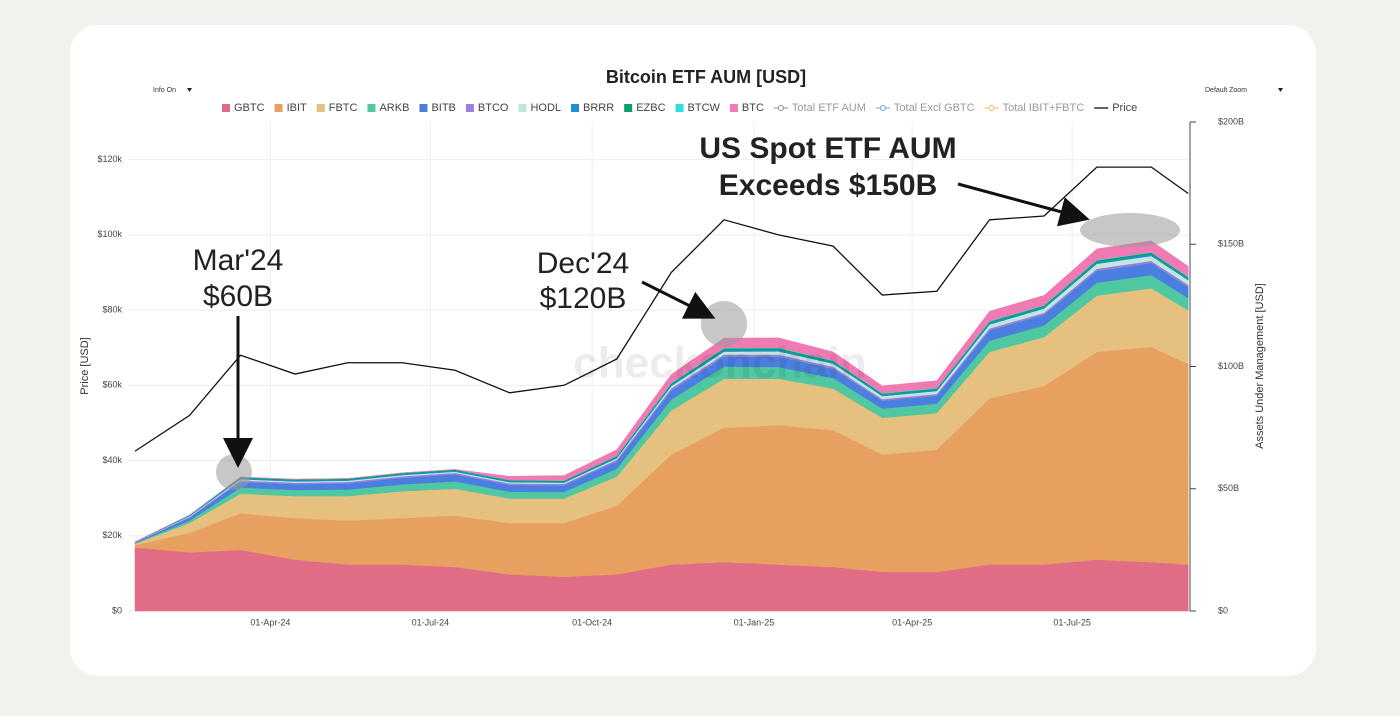  I want to click on x-tick-label: 01-Jul-24, so click(431, 622).